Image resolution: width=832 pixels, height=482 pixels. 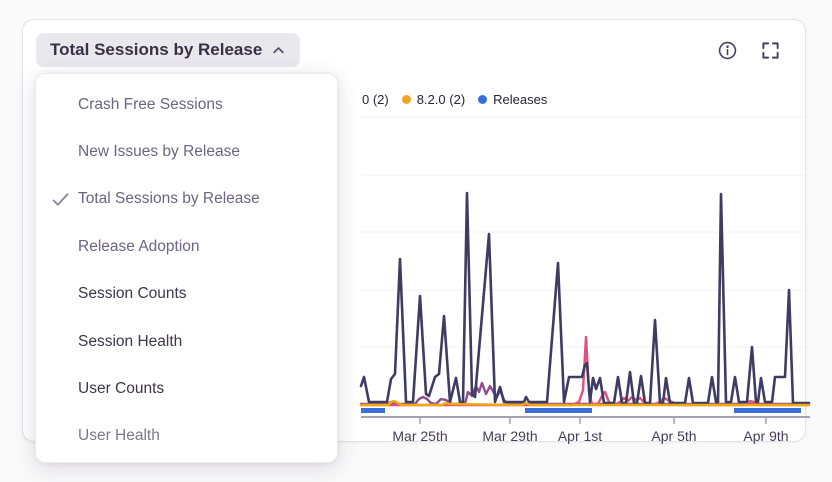 What do you see at coordinates (278, 49) in the screenshot?
I see `chevron-up-icon` at bounding box center [278, 49].